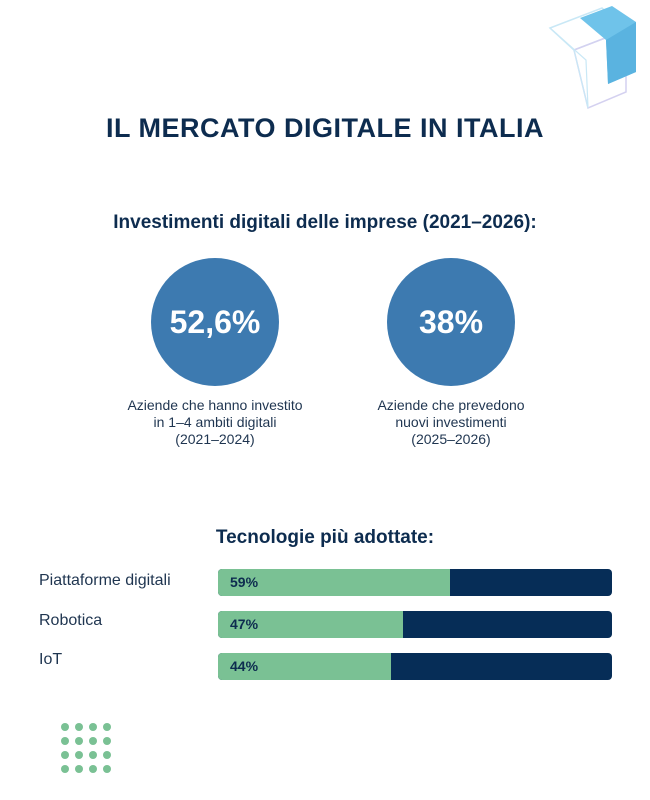 The height and width of the screenshot is (800, 650). I want to click on caption-line: Aziende che hanno investito, so click(215, 405).